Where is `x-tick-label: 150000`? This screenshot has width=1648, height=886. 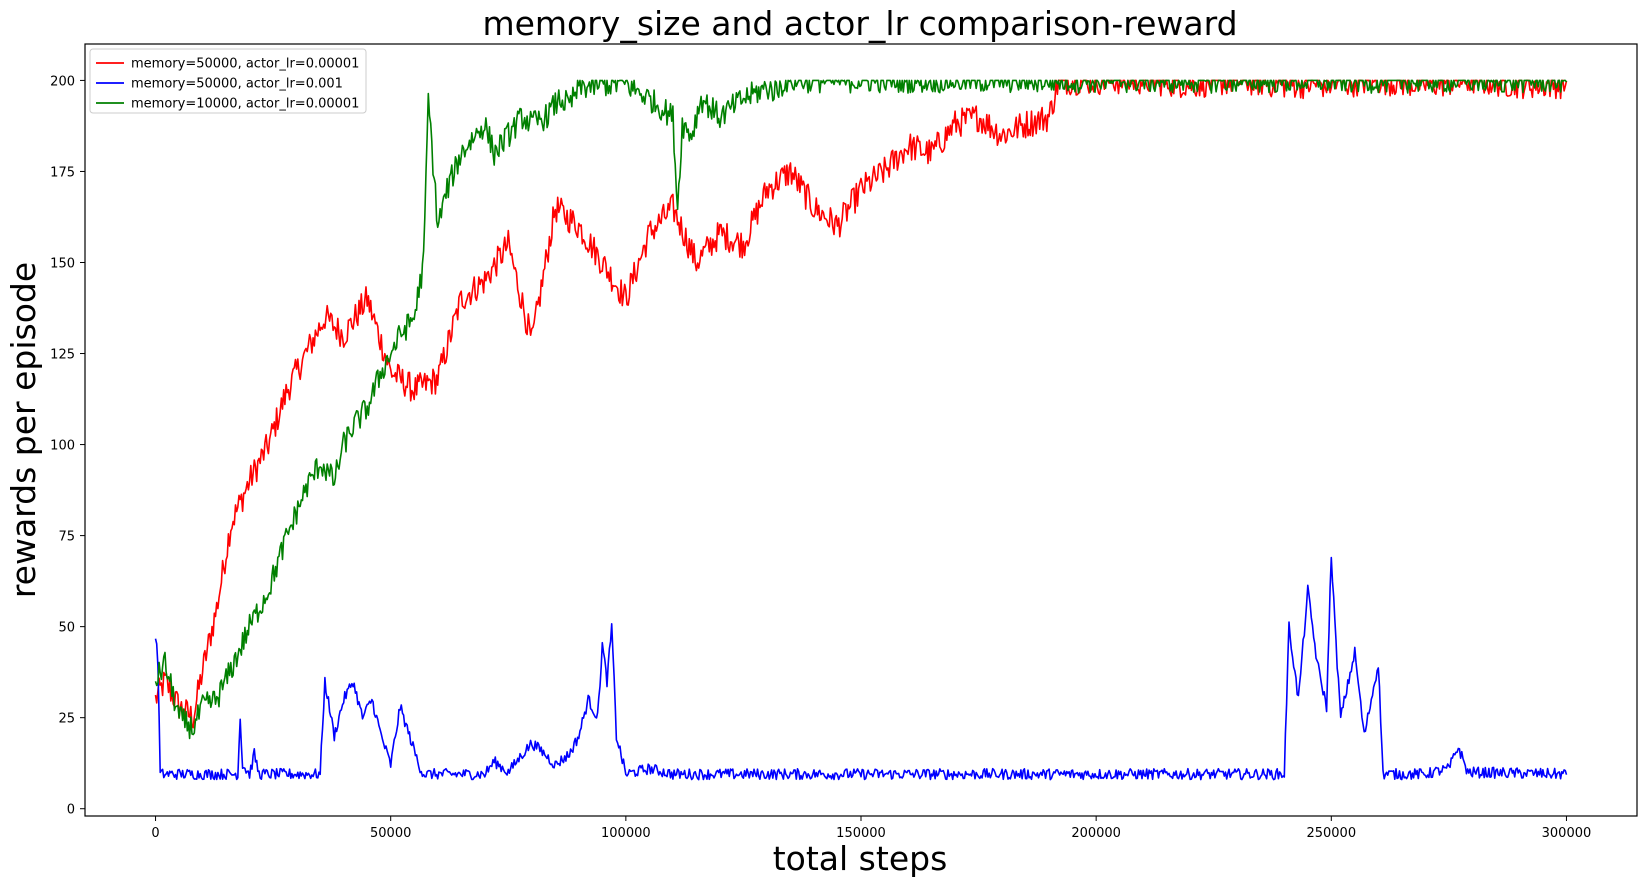 x-tick-label: 150000 is located at coordinates (861, 833).